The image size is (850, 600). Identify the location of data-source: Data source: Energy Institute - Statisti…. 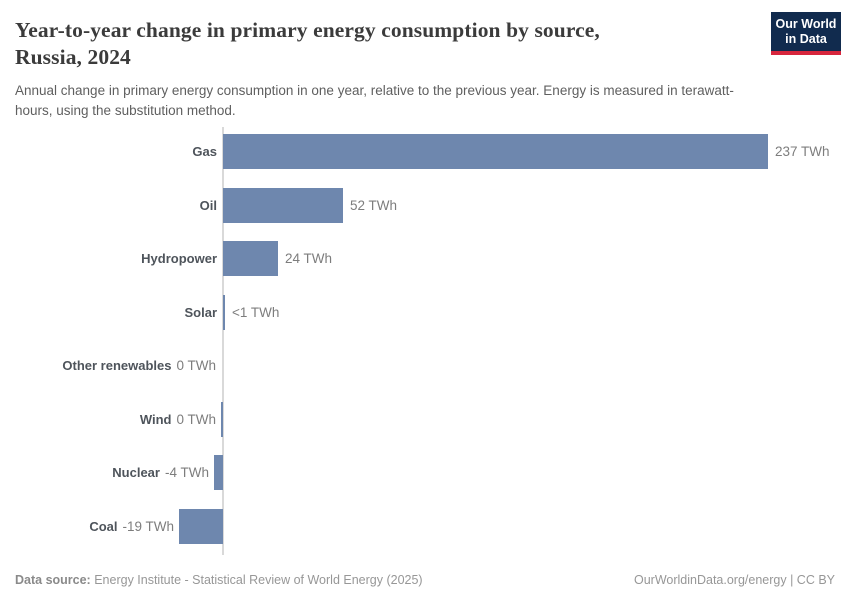
(219, 580).